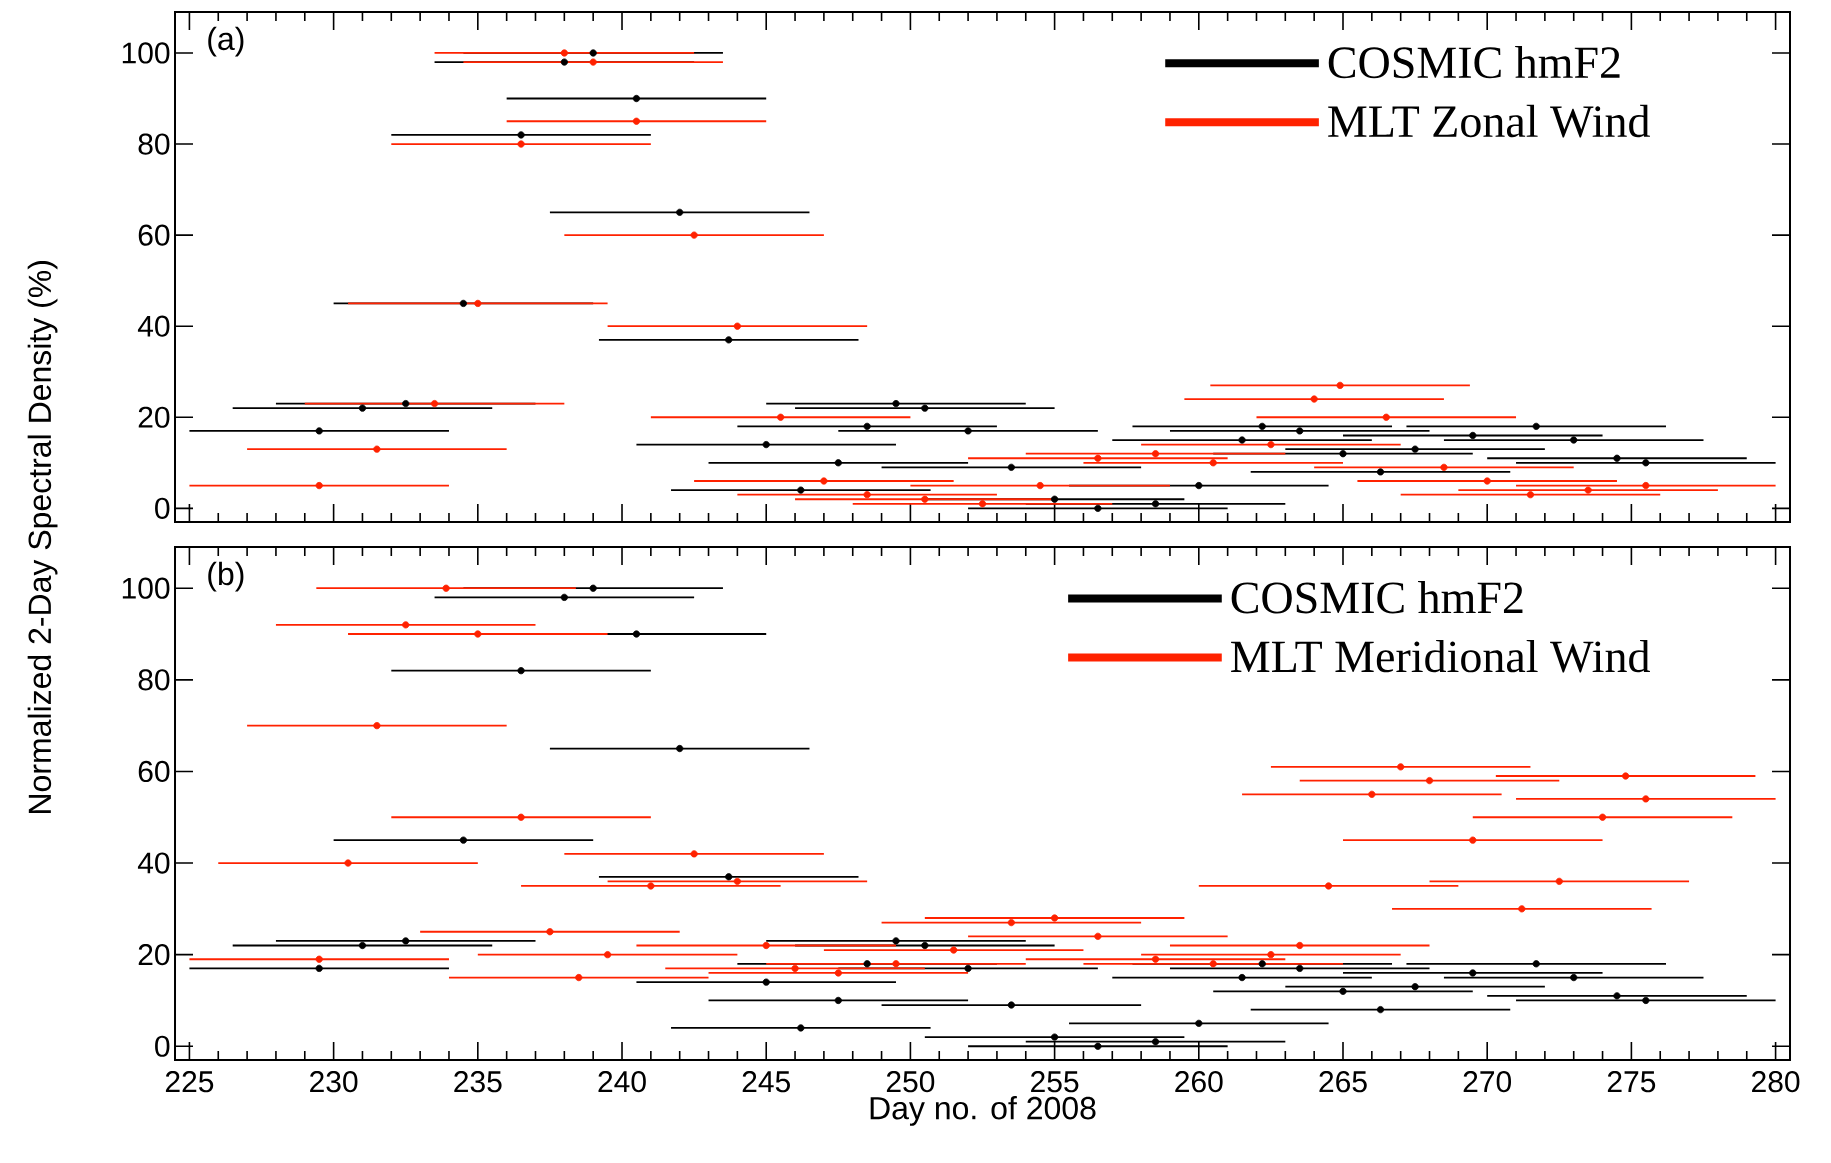 Image resolution: width=1831 pixels, height=1163 pixels. I want to click on x-tick-label: 265, so click(1343, 1082).